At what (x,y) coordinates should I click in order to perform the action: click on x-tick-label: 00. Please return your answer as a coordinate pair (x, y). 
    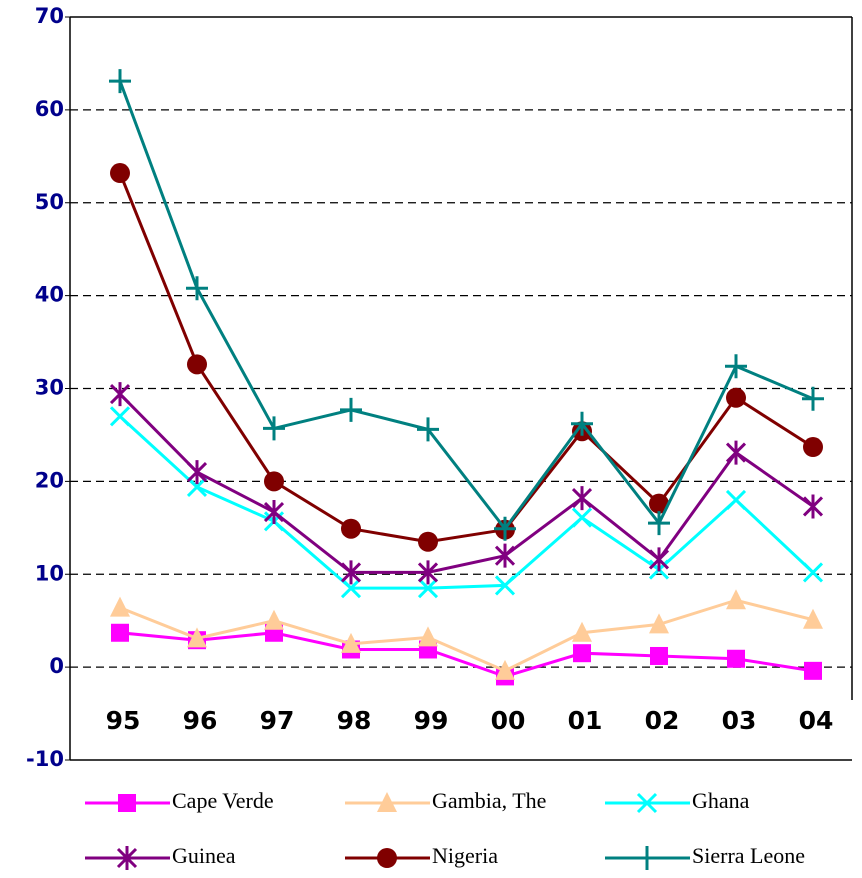
    Looking at the image, I should click on (508, 720).